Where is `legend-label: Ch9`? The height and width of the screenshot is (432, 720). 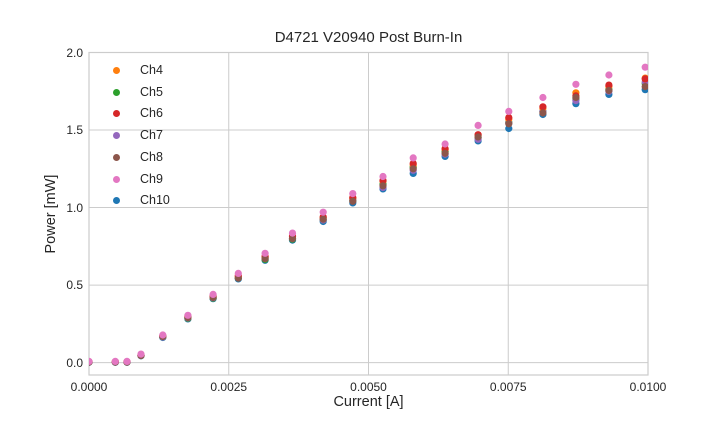
legend-label: Ch9 is located at coordinates (151, 178).